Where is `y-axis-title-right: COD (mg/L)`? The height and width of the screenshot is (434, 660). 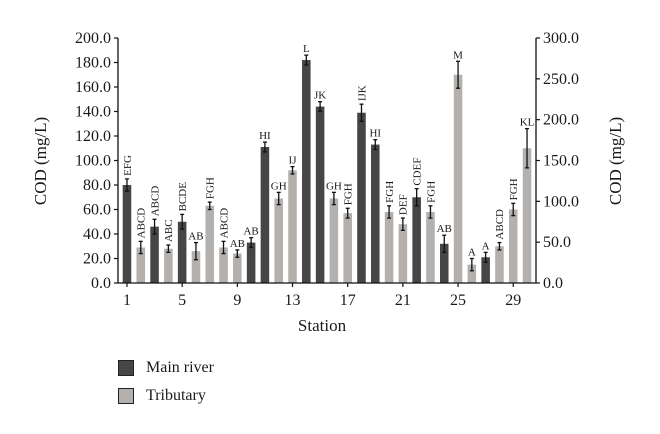 y-axis-title-right: COD (mg/L) is located at coordinates (615, 161).